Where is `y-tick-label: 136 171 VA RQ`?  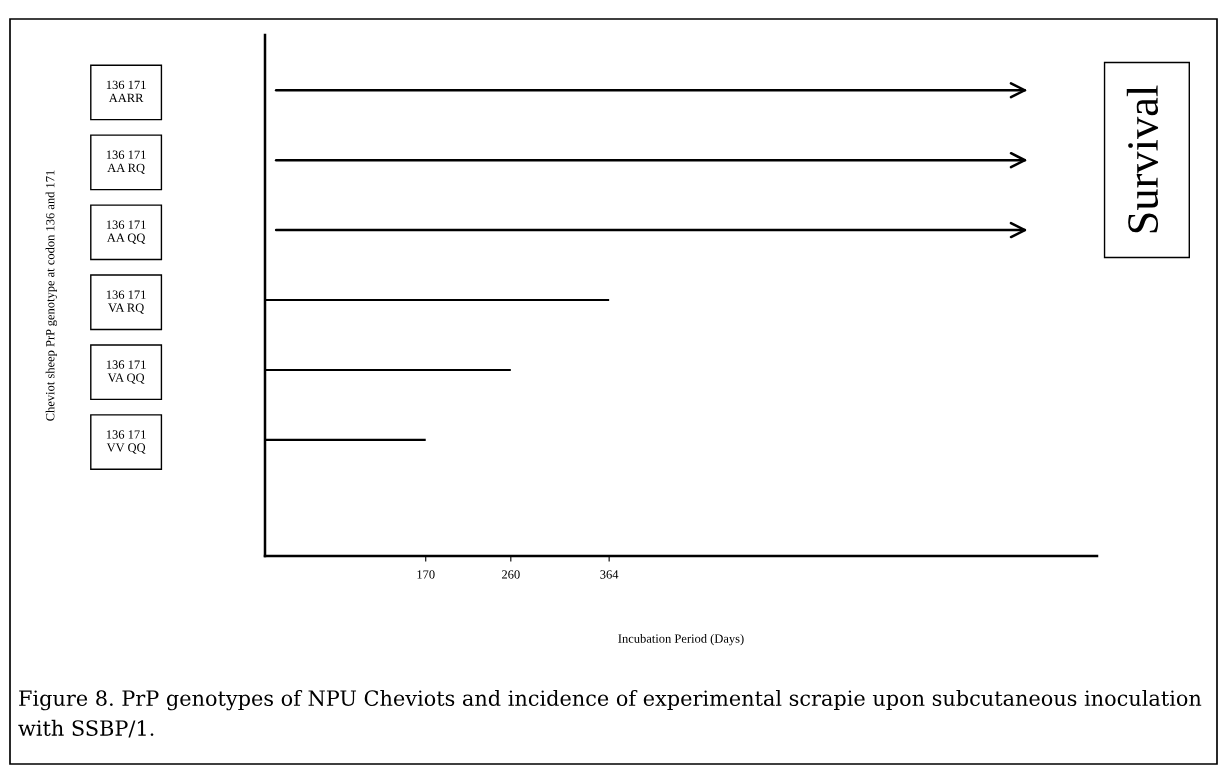
y-tick-label: 136 171 VA RQ is located at coordinates (126, 302).